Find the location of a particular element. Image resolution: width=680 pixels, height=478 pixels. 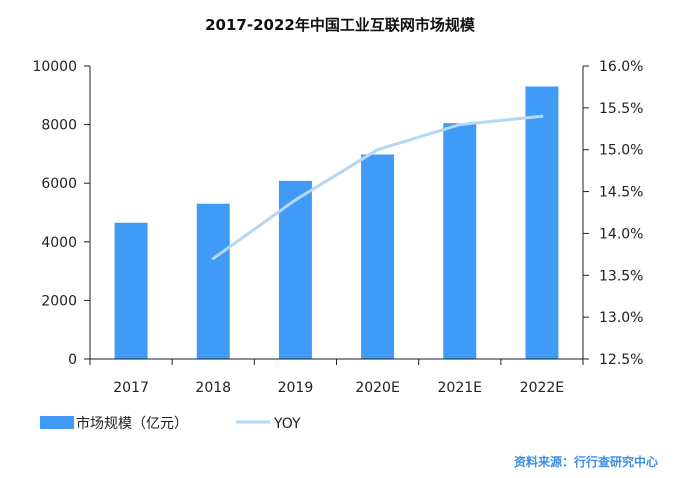

bar-2021E is located at coordinates (460, 241).